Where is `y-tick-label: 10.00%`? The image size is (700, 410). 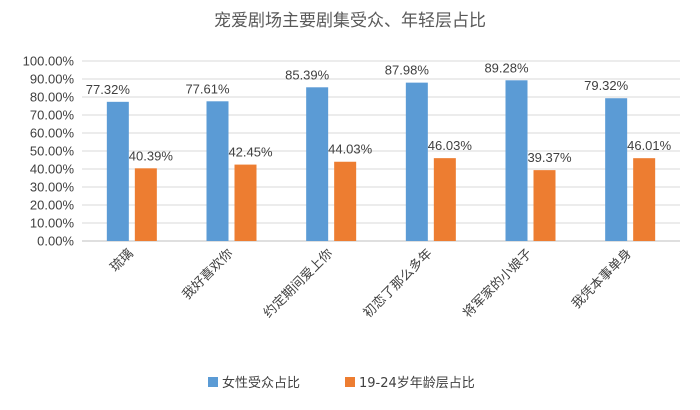
y-tick-label: 10.00% is located at coordinates (52, 223).